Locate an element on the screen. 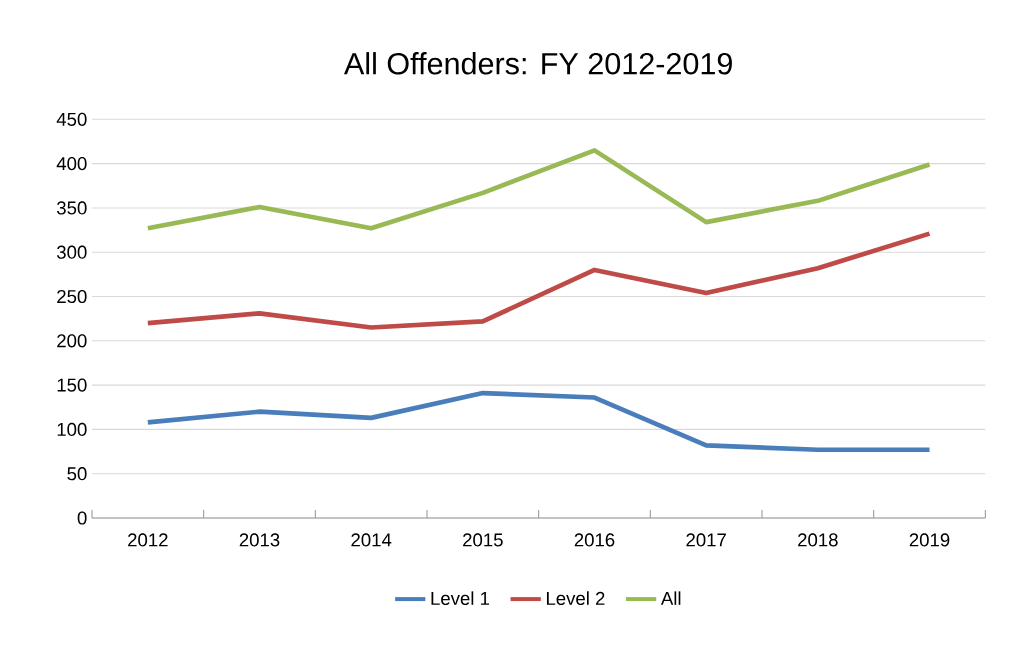  x-tick-label: 2015 is located at coordinates (483, 540).